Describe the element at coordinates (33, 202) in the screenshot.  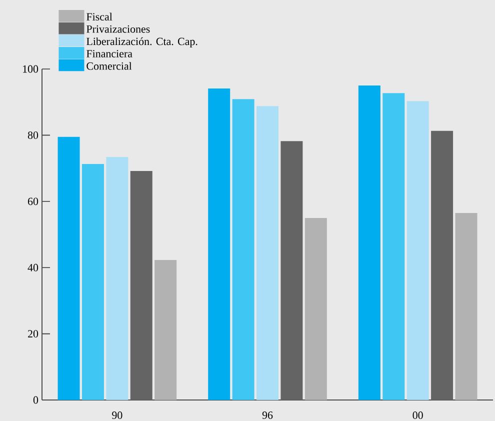
I see `y-tick-label: 60` at that location.